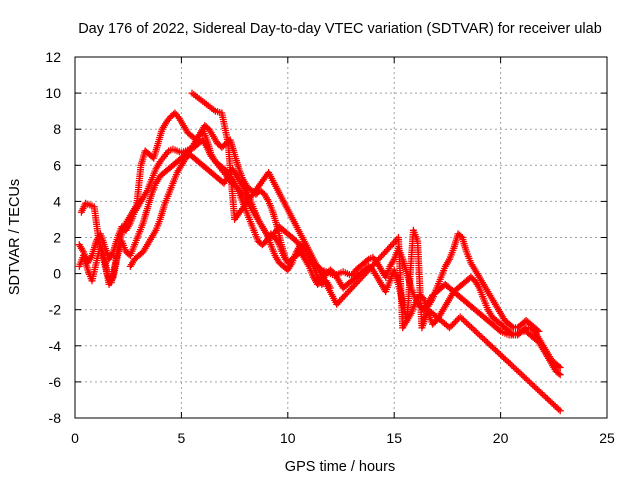  I want to click on x-tick-label: 5, so click(182, 438).